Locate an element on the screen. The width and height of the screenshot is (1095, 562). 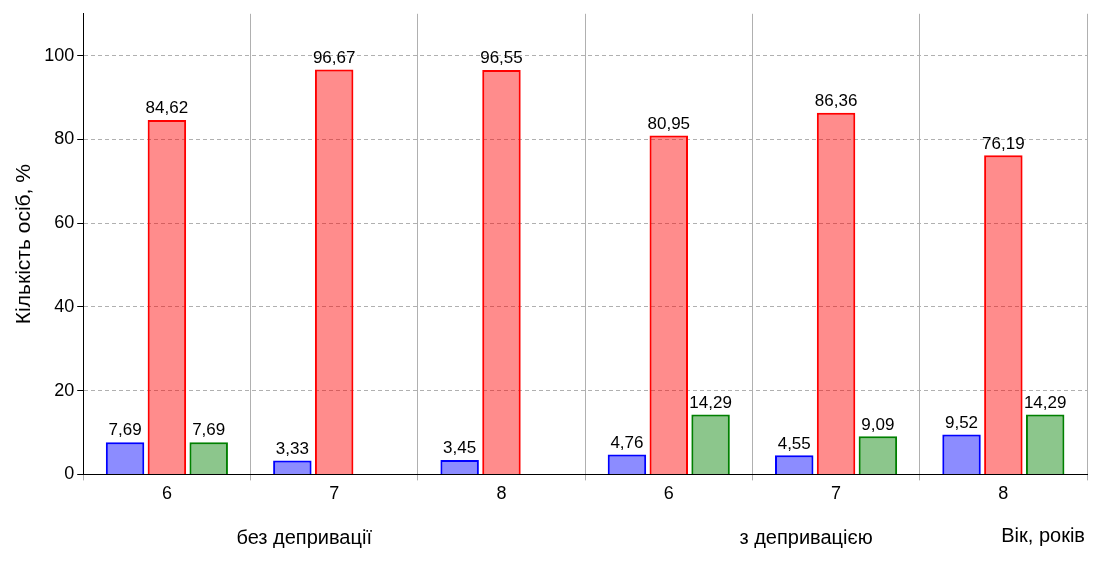
data-label: 76,19 is located at coordinates (1003, 143).